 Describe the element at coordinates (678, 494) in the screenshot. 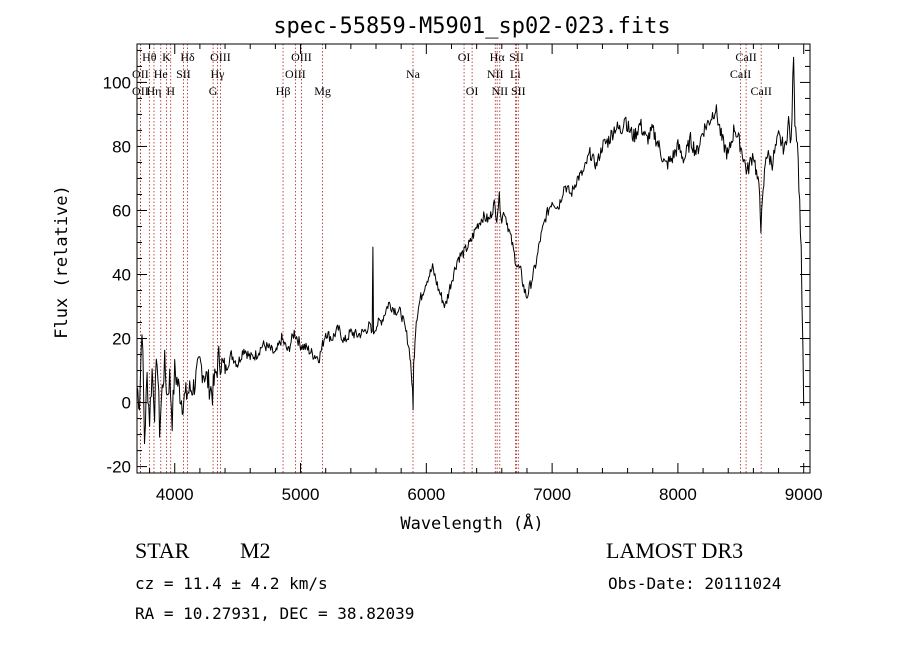

I see `x-tick-label: 8000` at that location.